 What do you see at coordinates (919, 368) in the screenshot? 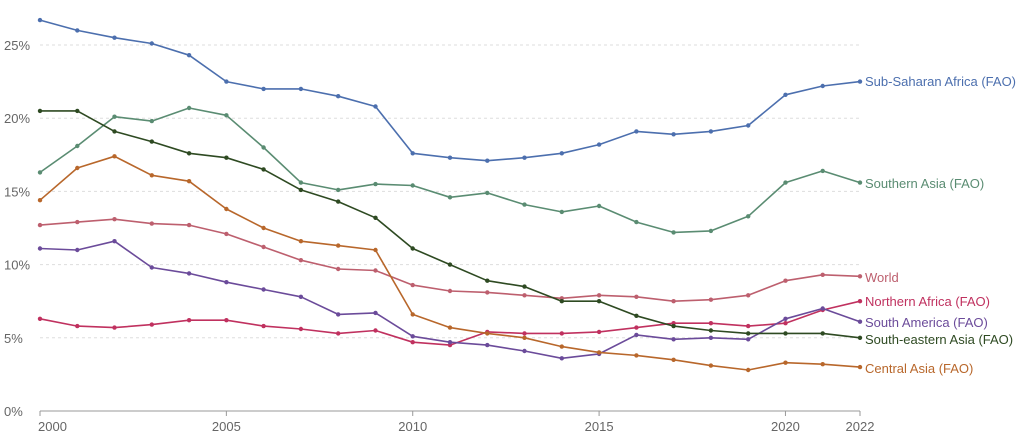
I see `series-label-central-asia-fao: Central Asia (FAO)` at bounding box center [919, 368].